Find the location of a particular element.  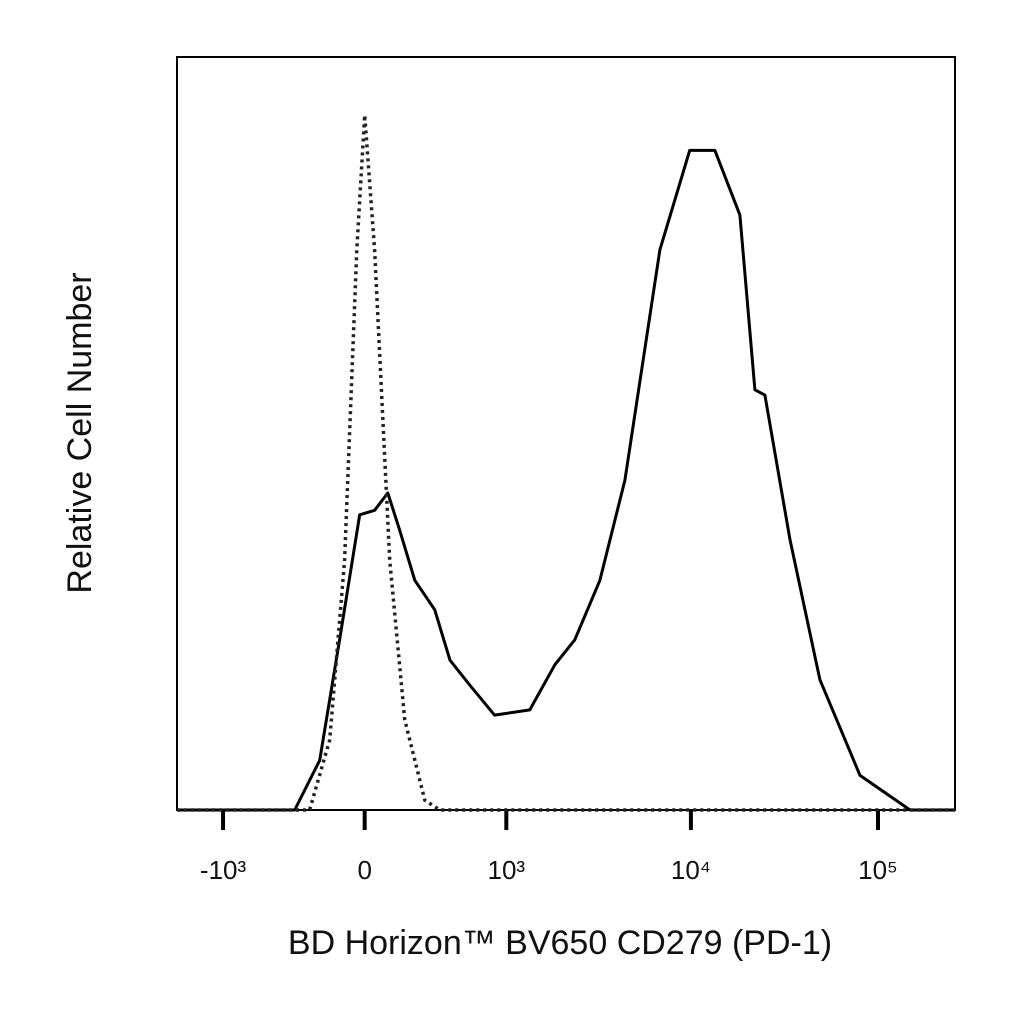

x-tick-label: 10⁴ is located at coordinates (691, 870).